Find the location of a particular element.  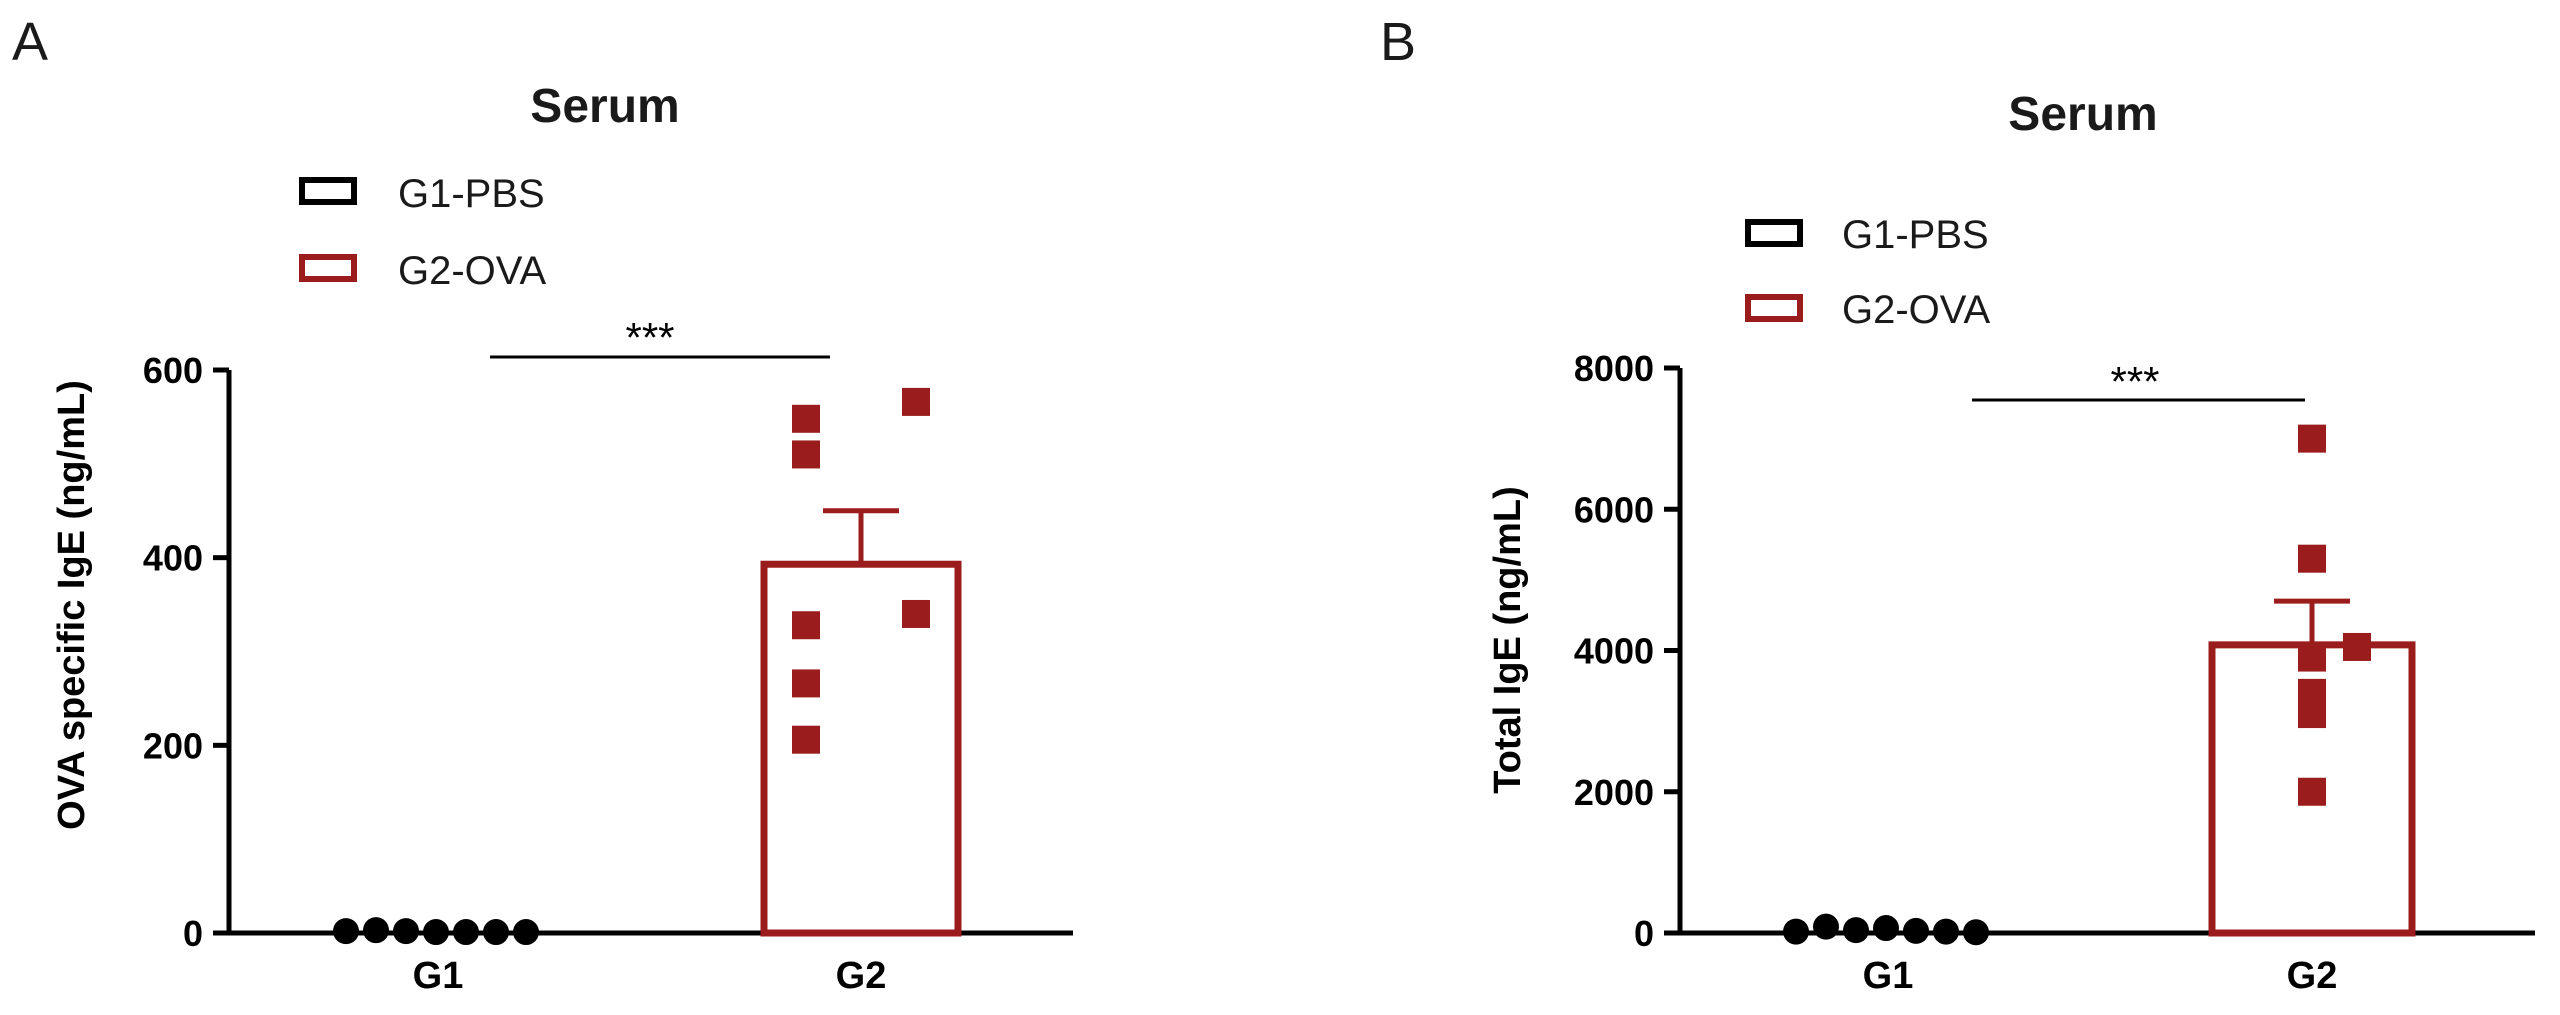

panel-a-legend-swatch-g1 is located at coordinates (328, 191).